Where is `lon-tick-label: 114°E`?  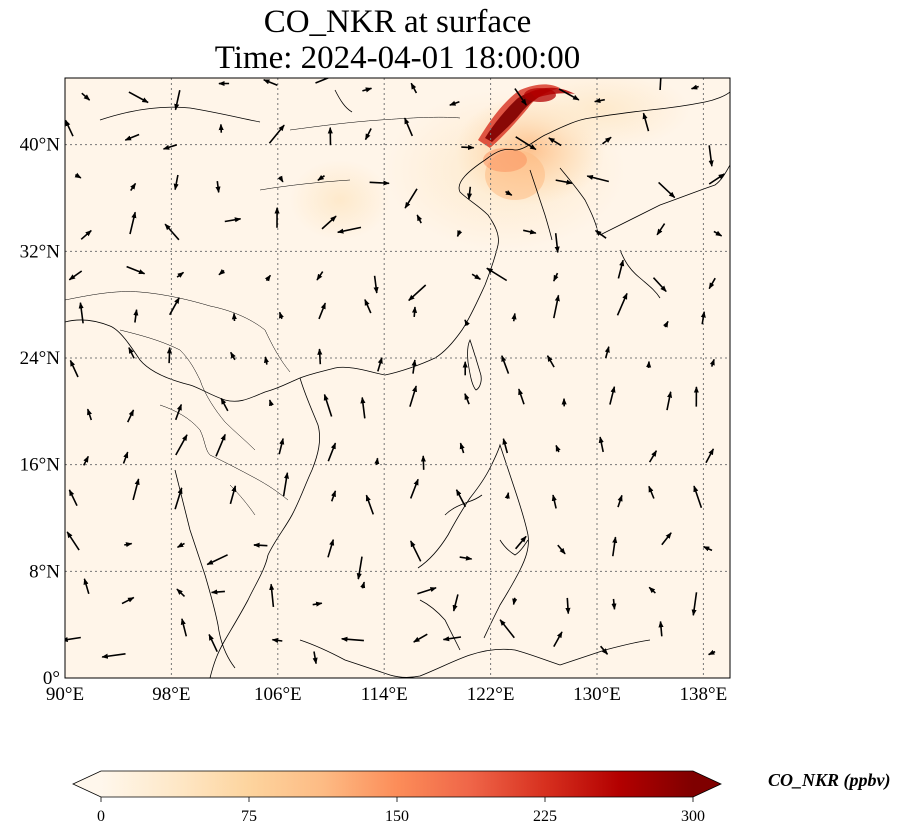
lon-tick-label: 114°E is located at coordinates (384, 694).